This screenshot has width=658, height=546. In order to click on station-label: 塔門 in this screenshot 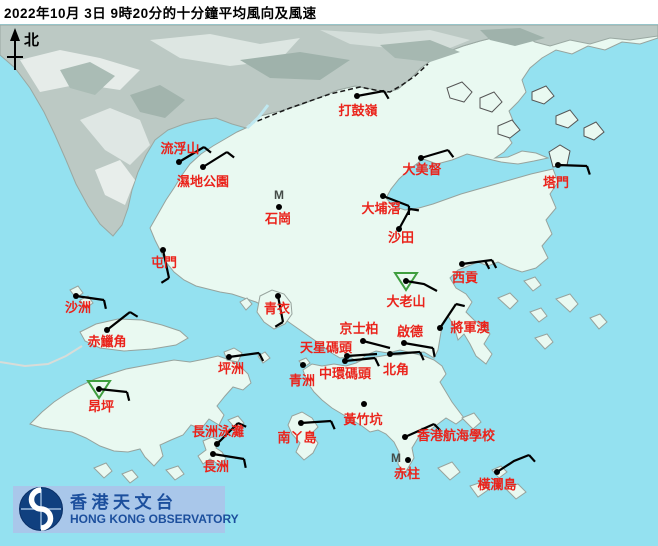, I will do `click(556, 182)`.